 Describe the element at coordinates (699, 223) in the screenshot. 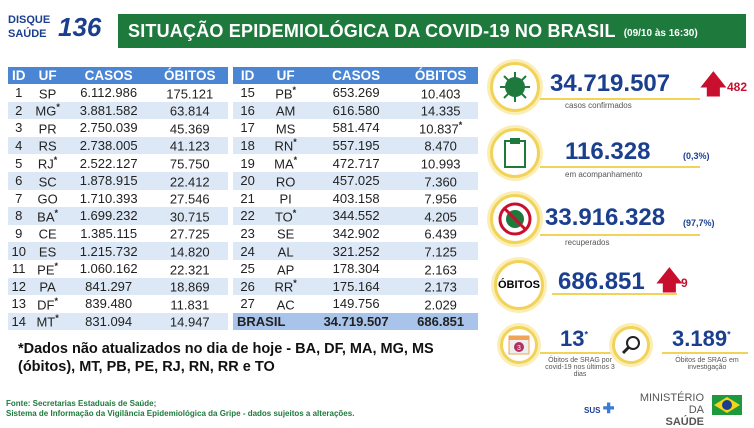

I see `recovered-pct: (97,7%)` at that location.